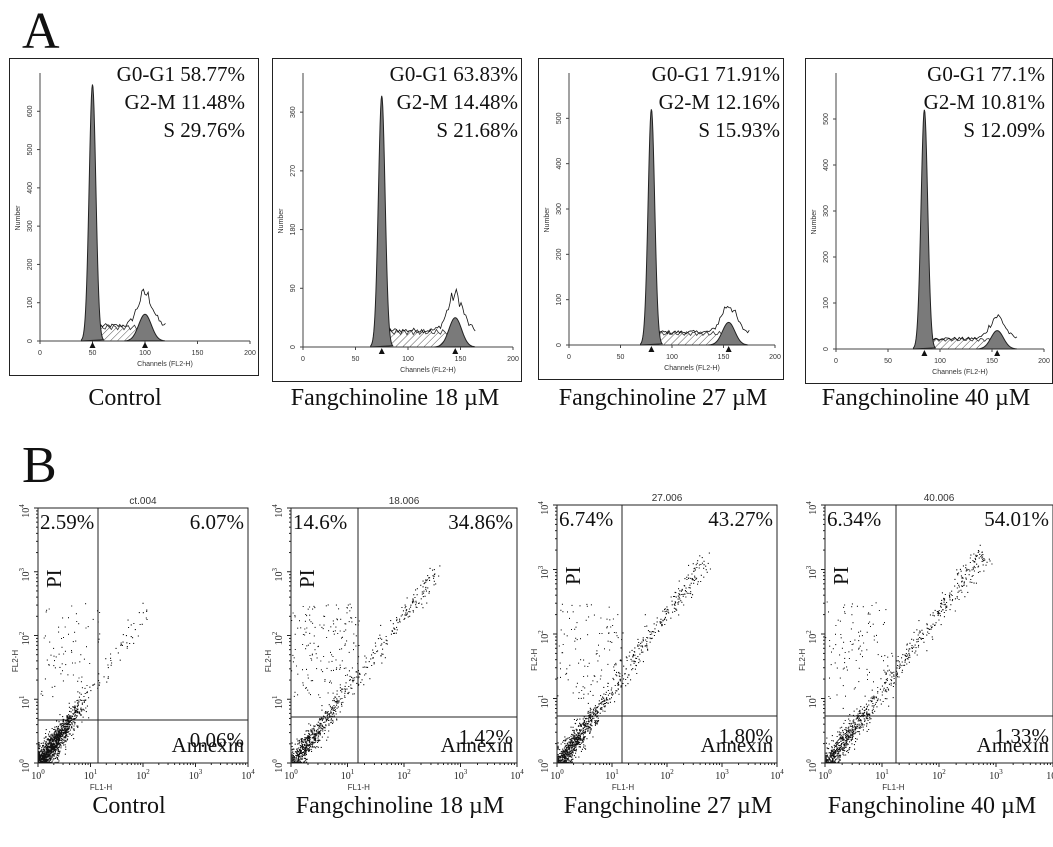  I want to click on scatter-caption: Fangchinoline 27 µM, so click(668, 806).